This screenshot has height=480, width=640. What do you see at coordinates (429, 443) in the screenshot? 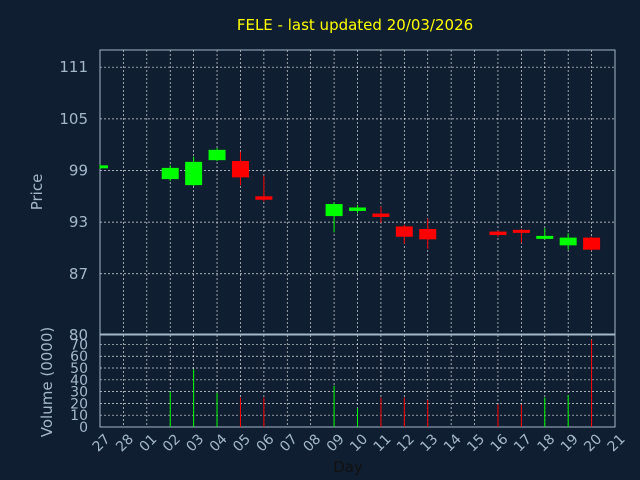
I see `x-tick-label: 13` at bounding box center [429, 443].